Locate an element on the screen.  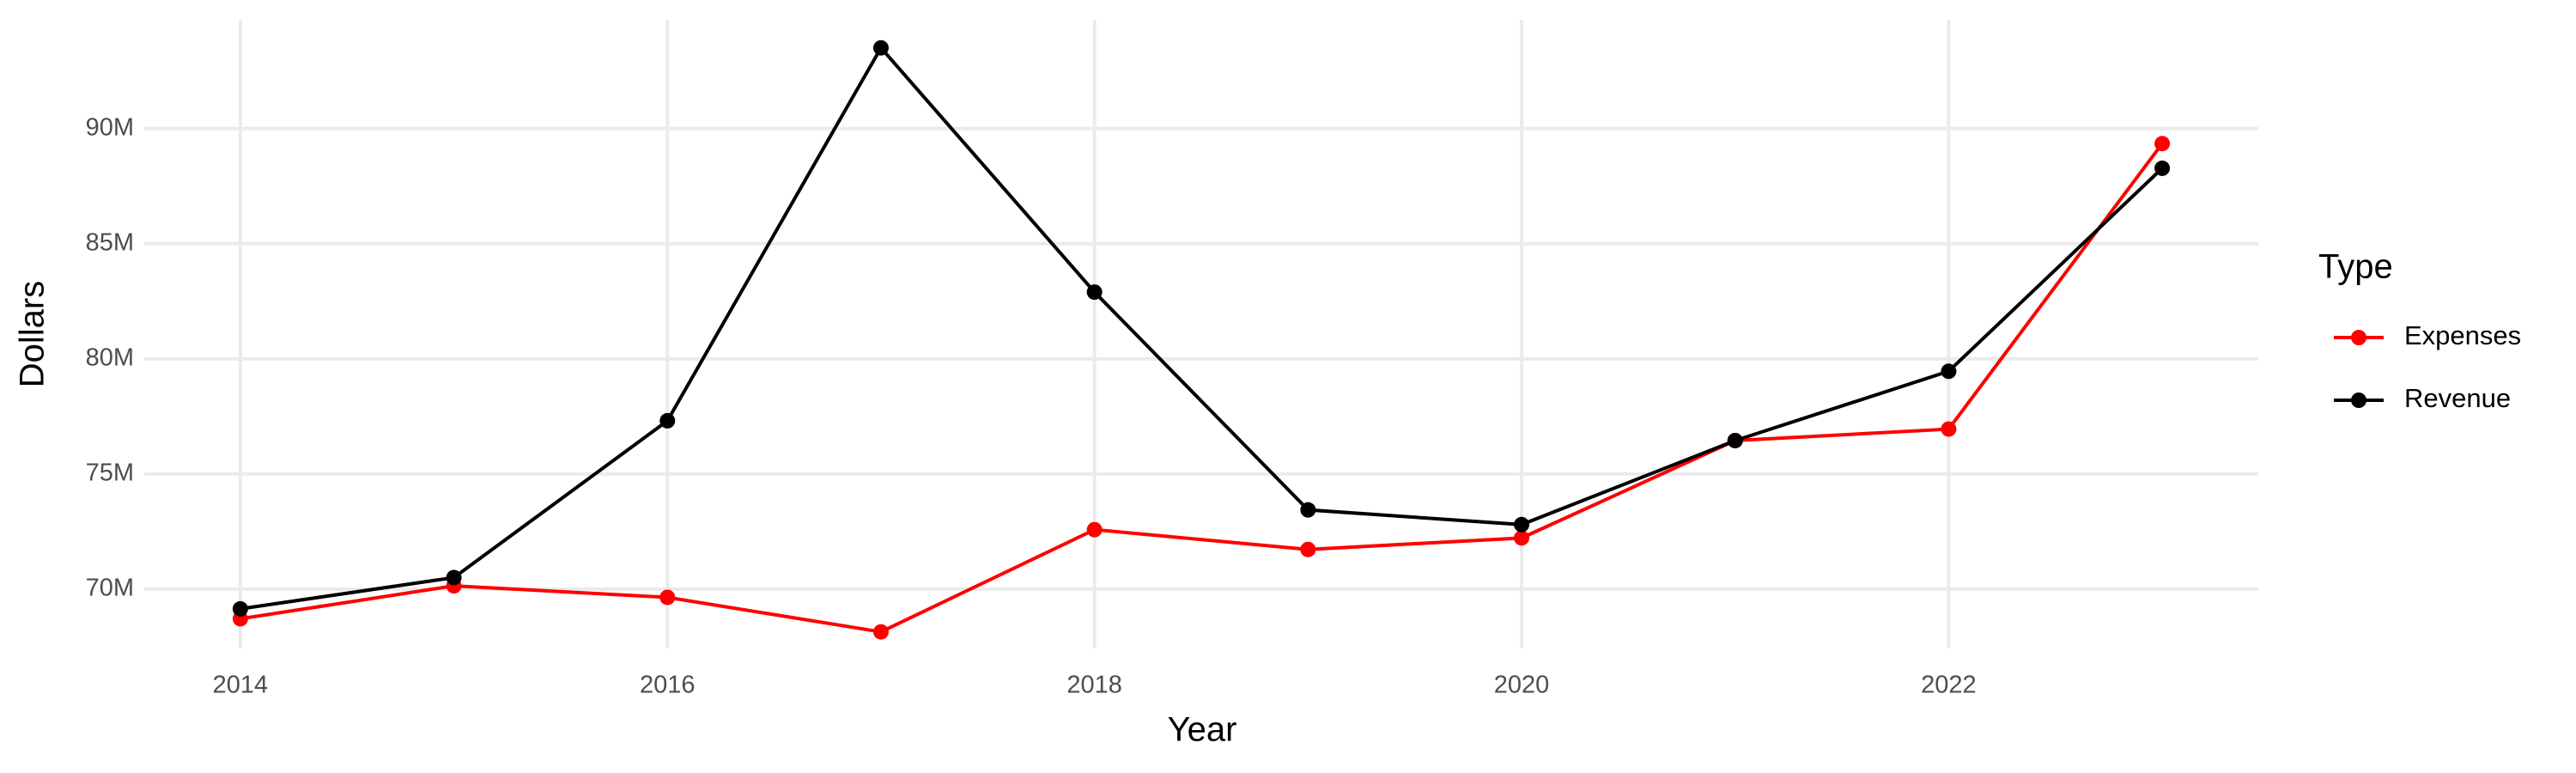
legend-label: Revenue is located at coordinates (2457, 398).